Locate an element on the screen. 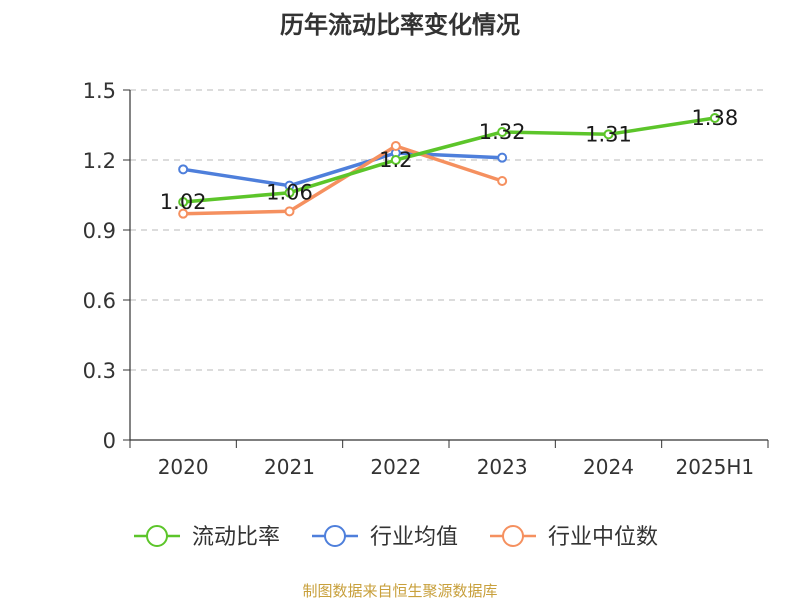 This screenshot has height=600, width=800. source-note: 制图数据来自恒生聚源数据库 is located at coordinates (399, 591).